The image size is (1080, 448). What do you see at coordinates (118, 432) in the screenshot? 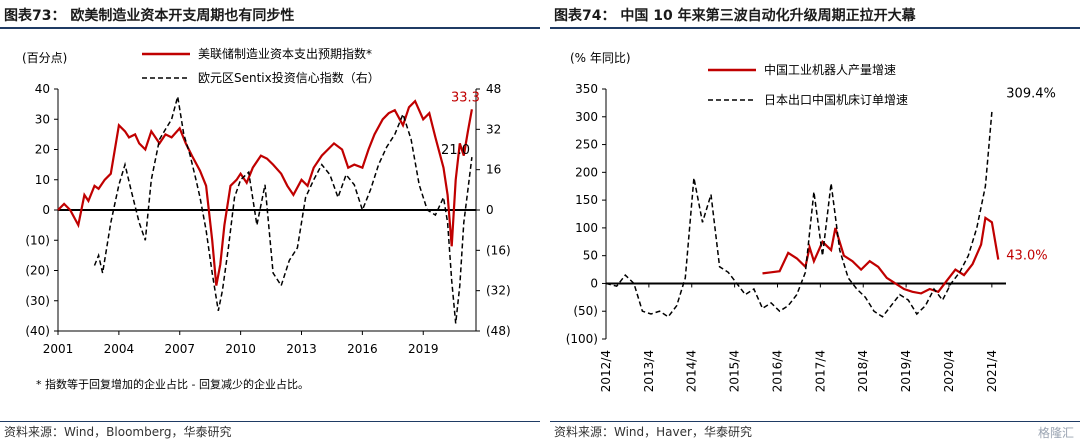
I see `source-note: 资料来源：Wind，Bloomberg，华泰研究` at bounding box center [118, 432].